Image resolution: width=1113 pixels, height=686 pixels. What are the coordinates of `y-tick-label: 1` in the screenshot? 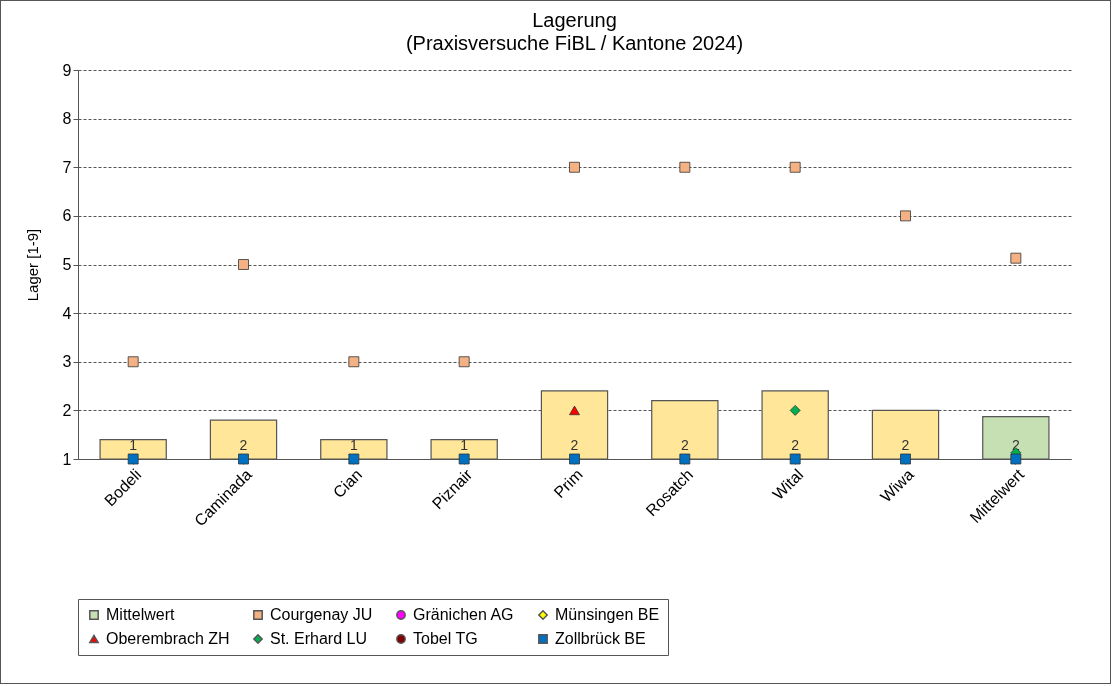 It's located at (67, 459).